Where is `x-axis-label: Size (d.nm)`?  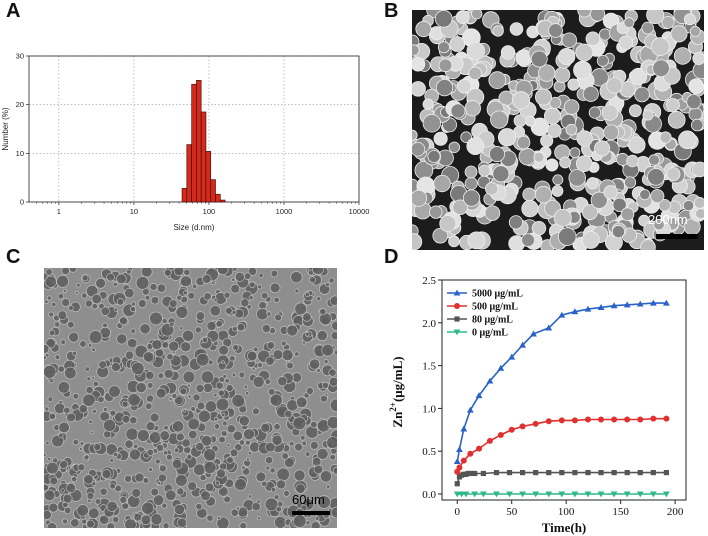
x-axis-label: Size (d.nm) is located at coordinates (194, 227).